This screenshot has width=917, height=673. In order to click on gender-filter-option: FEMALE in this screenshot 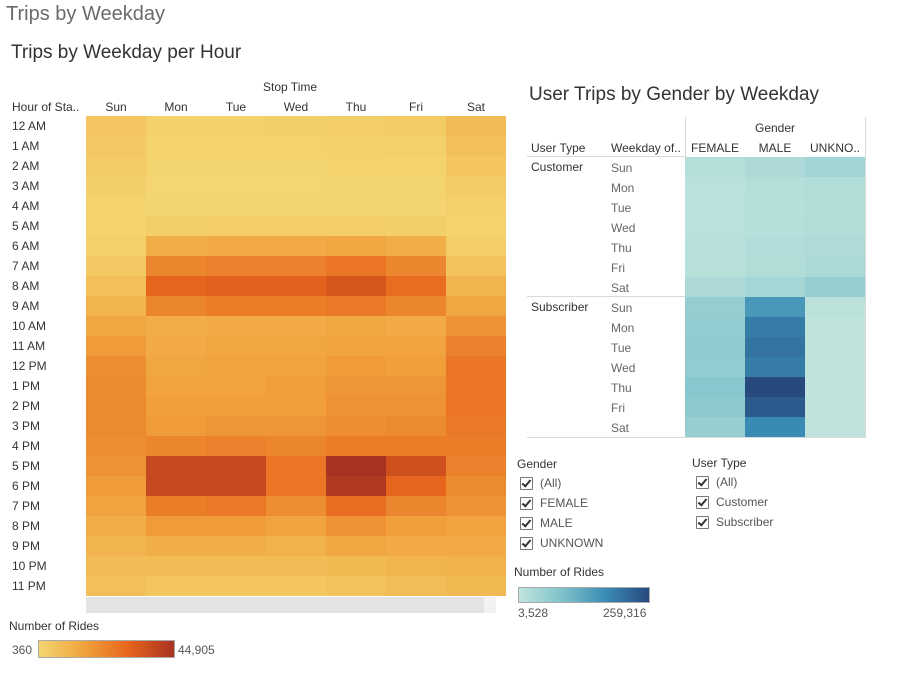, I will do `click(554, 503)`.